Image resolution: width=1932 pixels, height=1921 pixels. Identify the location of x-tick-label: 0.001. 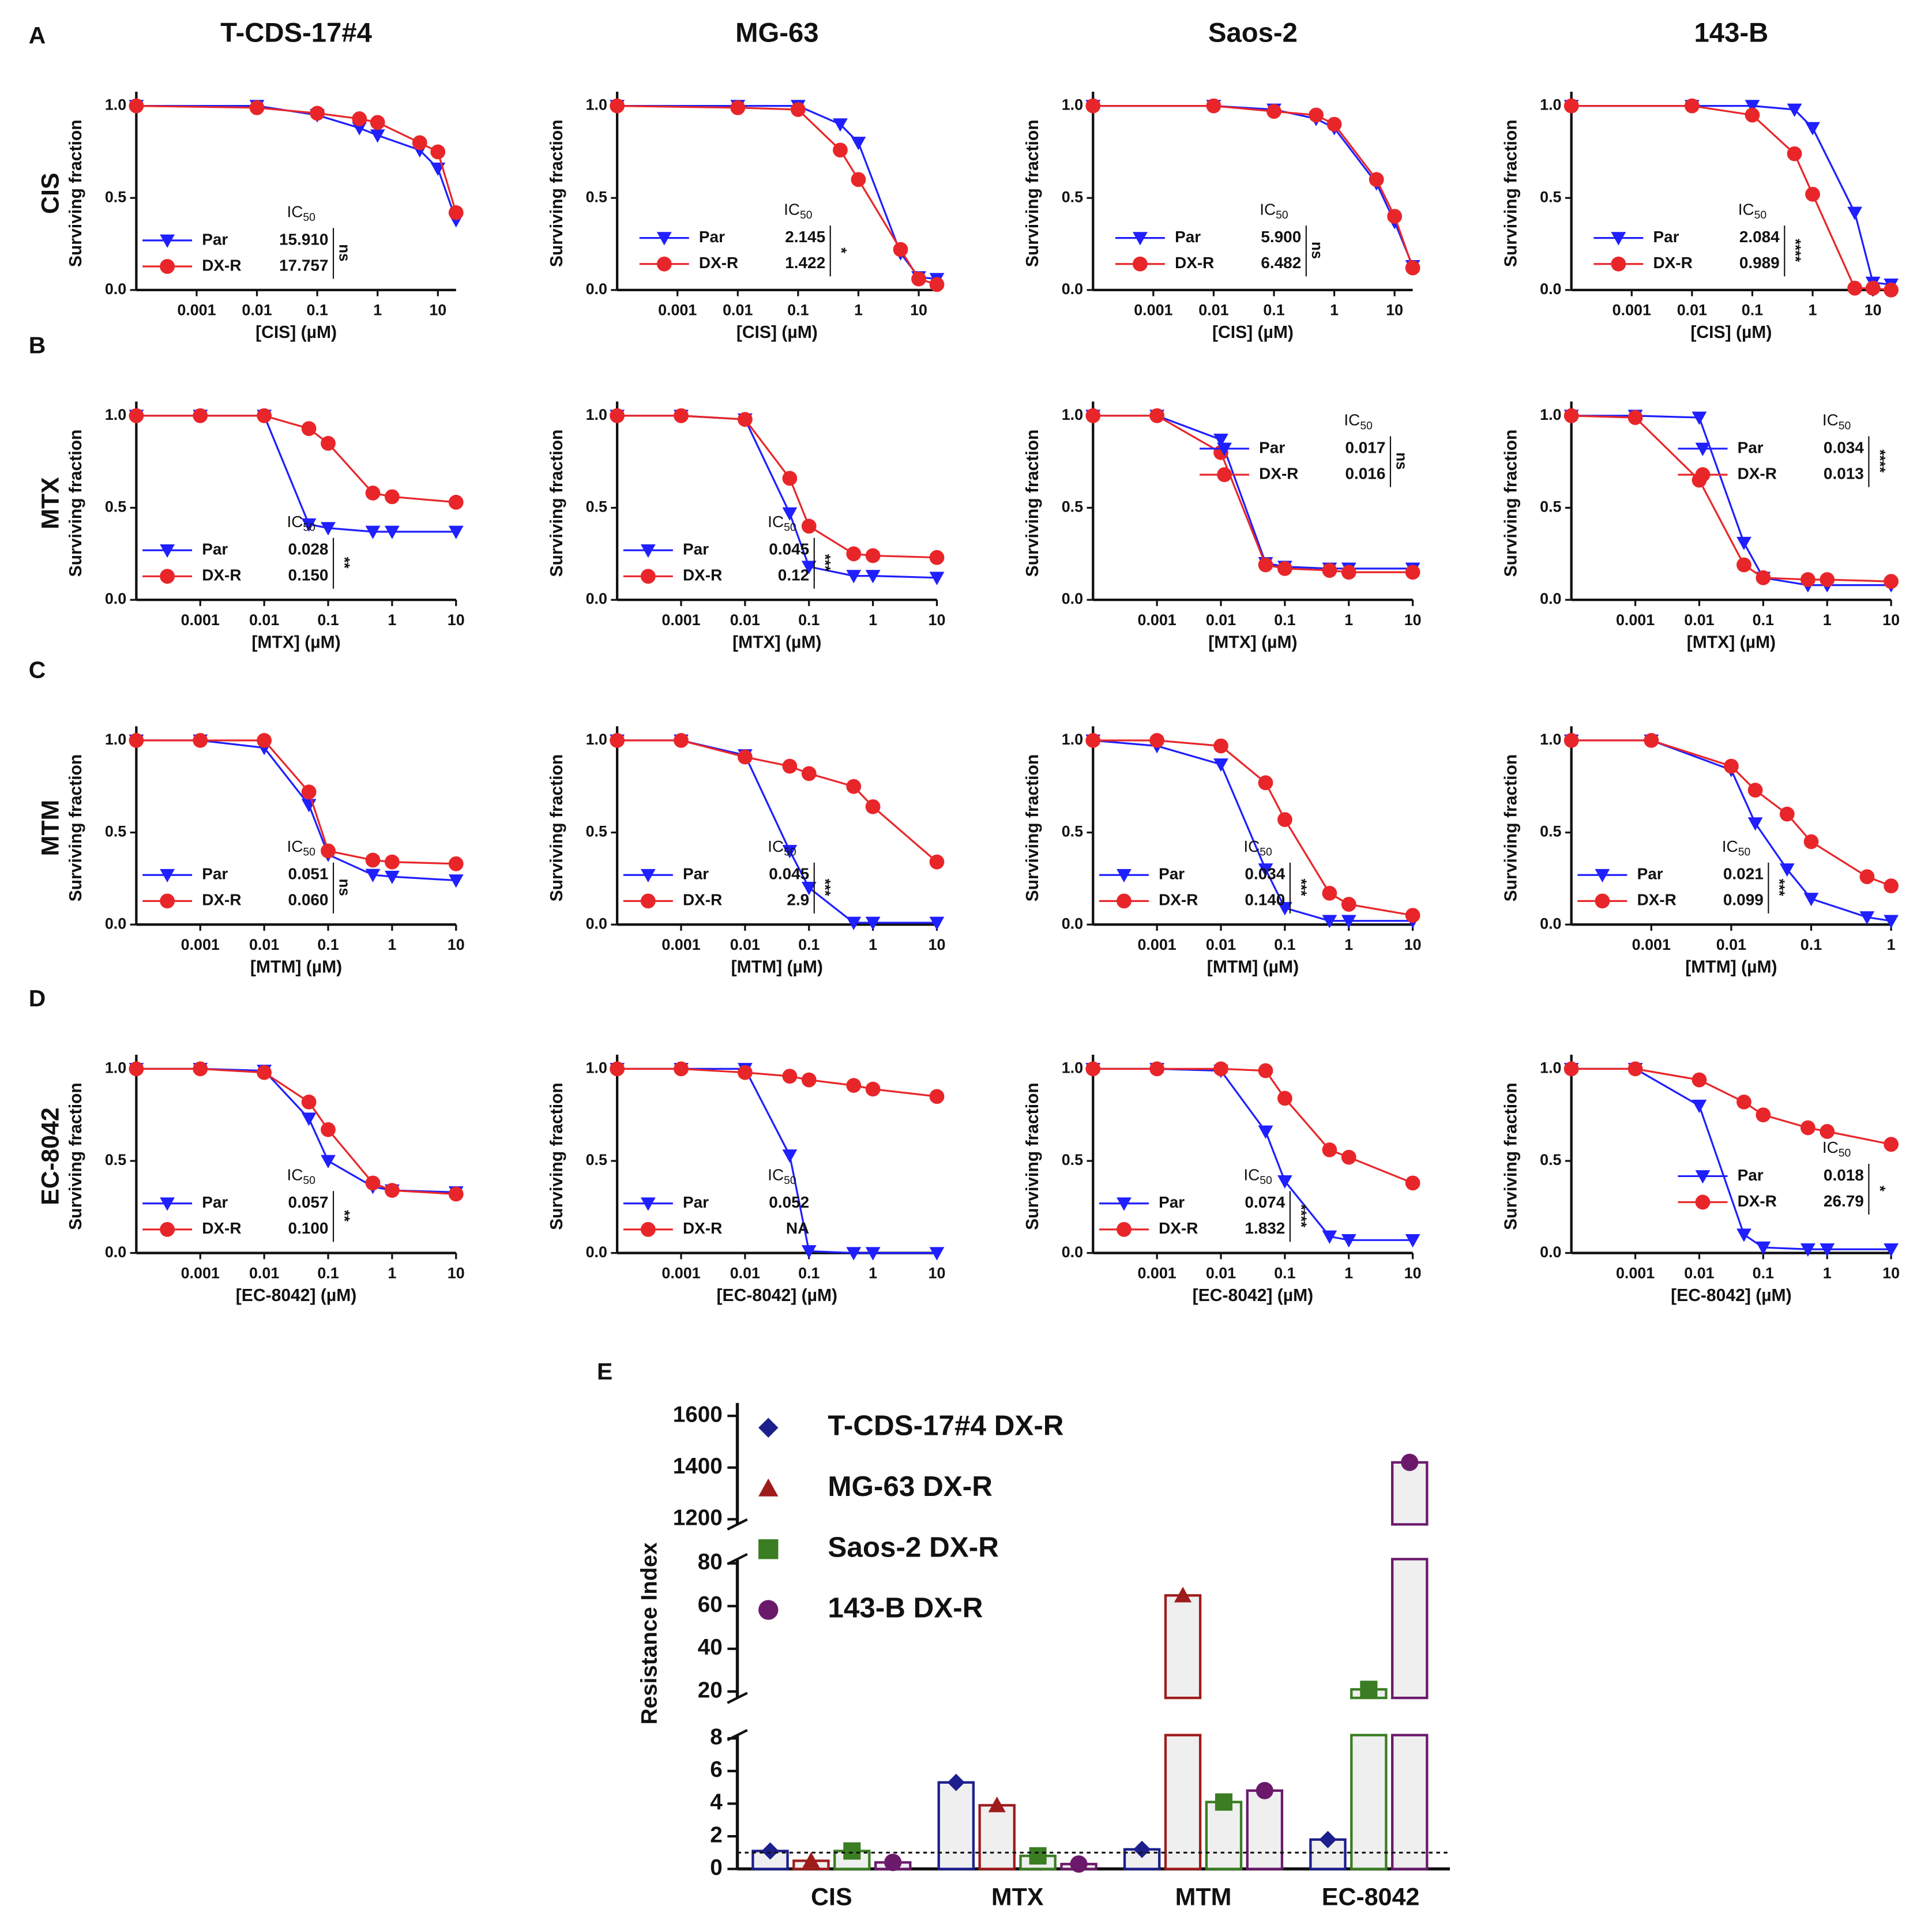
(1635, 620).